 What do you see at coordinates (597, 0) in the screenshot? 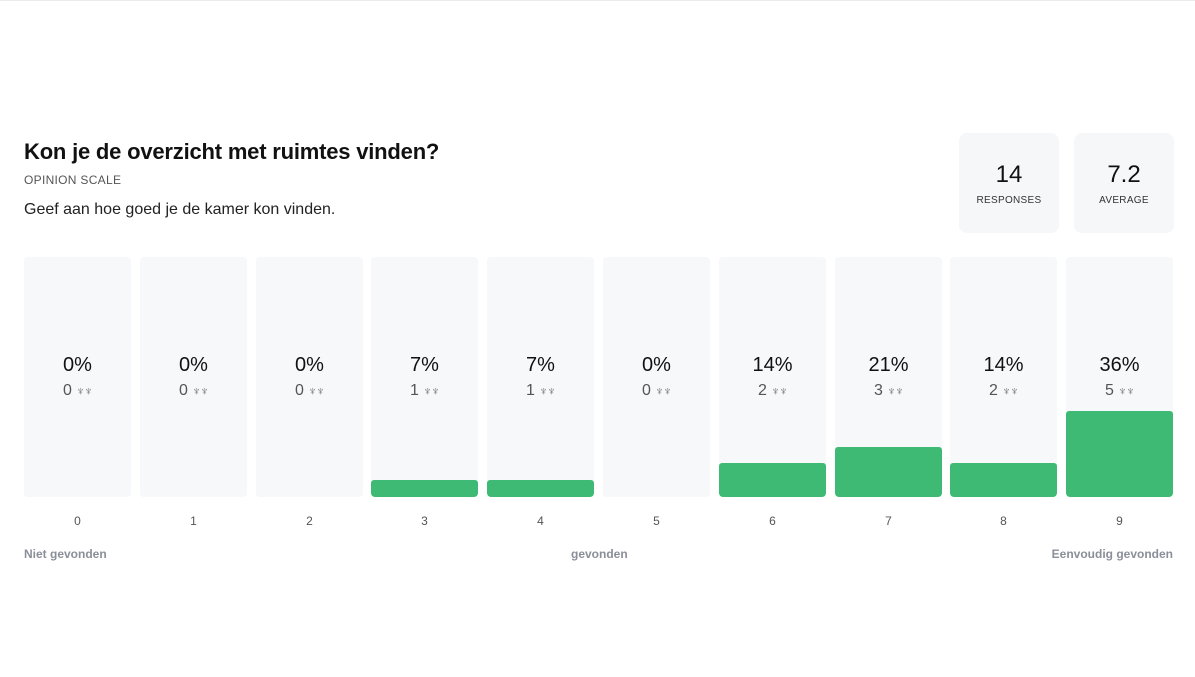
I see `top-divider` at bounding box center [597, 0].